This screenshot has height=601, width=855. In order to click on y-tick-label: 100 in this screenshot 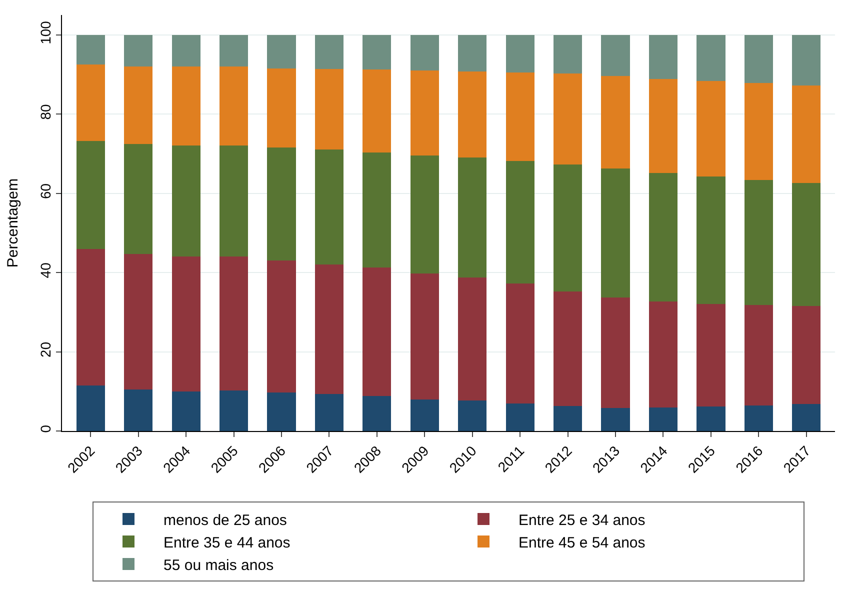, I will do `click(45, 32)`.